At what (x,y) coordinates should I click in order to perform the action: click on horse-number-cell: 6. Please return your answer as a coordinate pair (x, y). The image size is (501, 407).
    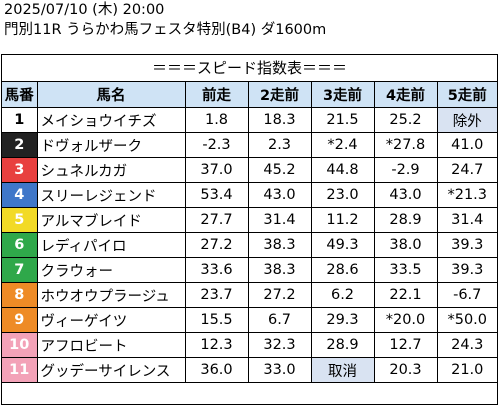
    Looking at the image, I should click on (20, 245).